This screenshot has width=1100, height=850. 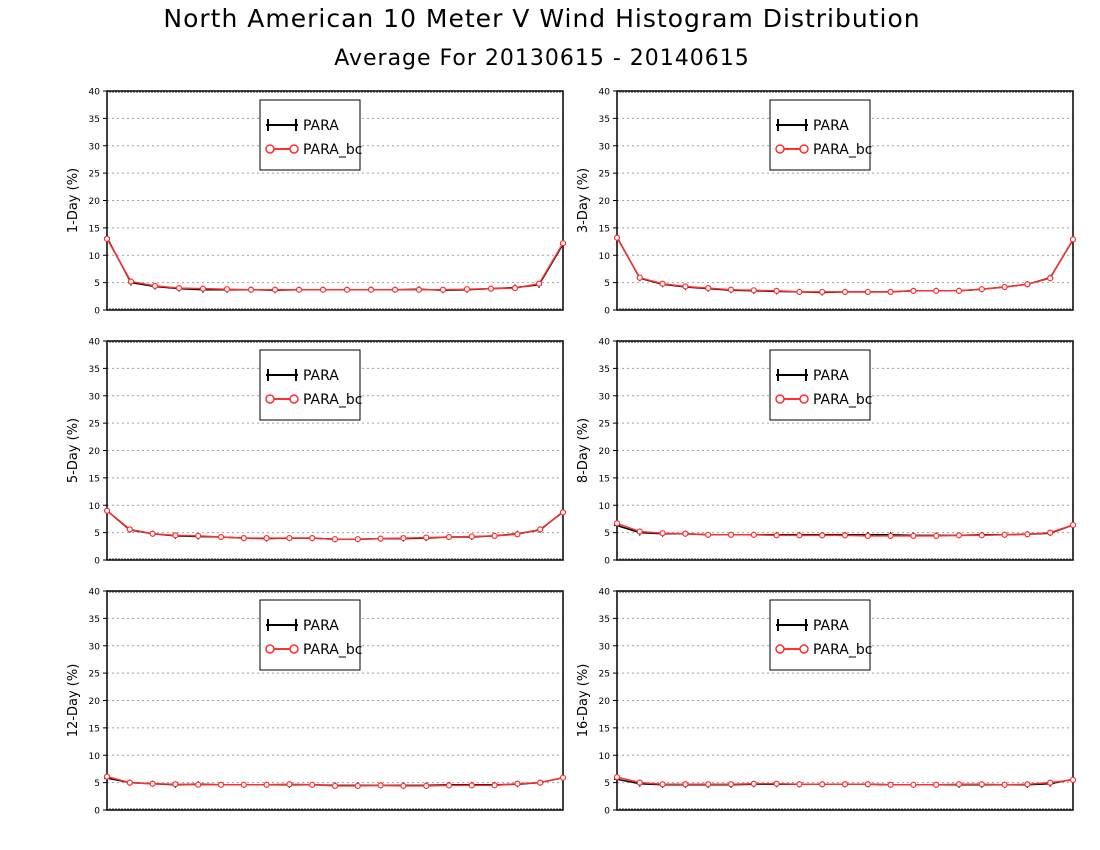 What do you see at coordinates (607, 534) in the screenshot?
I see `y-tick-label: 5` at bounding box center [607, 534].